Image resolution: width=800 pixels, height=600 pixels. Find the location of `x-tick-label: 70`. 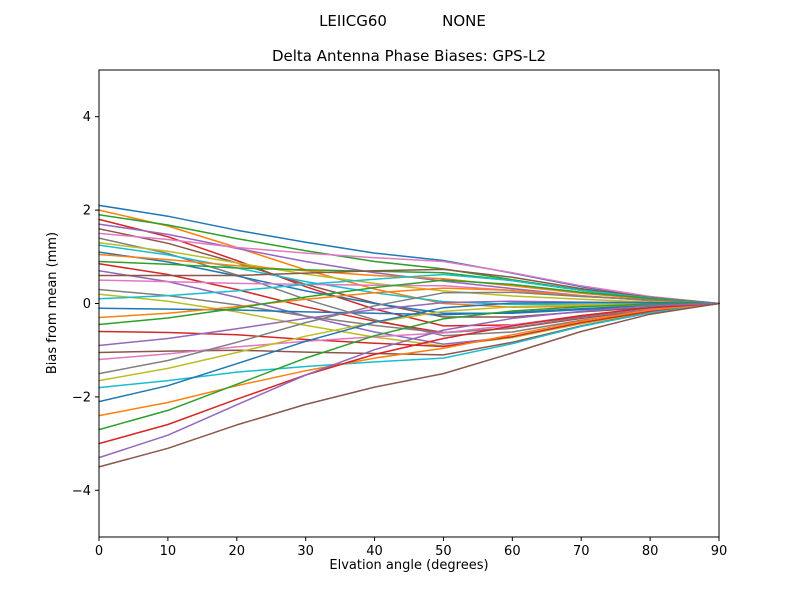

x-tick-label: 70 is located at coordinates (581, 551).